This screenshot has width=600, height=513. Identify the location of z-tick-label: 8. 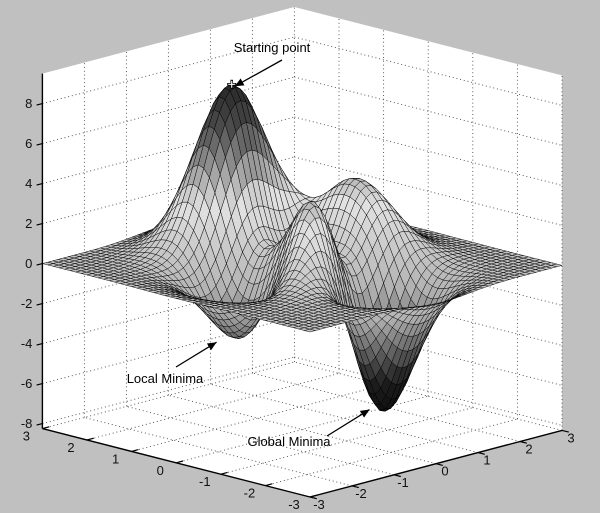
(28, 103).